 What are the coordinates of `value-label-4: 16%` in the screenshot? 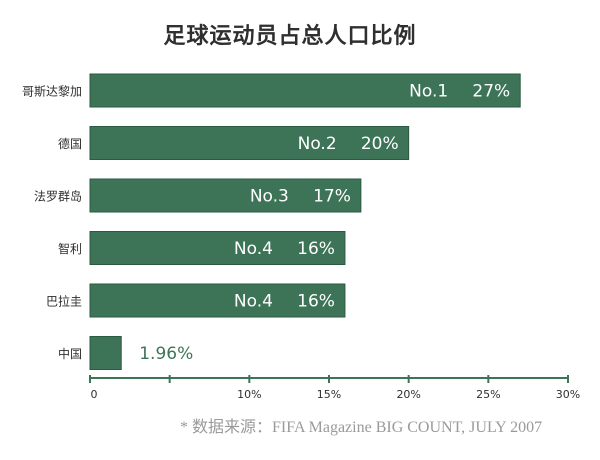 It's located at (316, 302).